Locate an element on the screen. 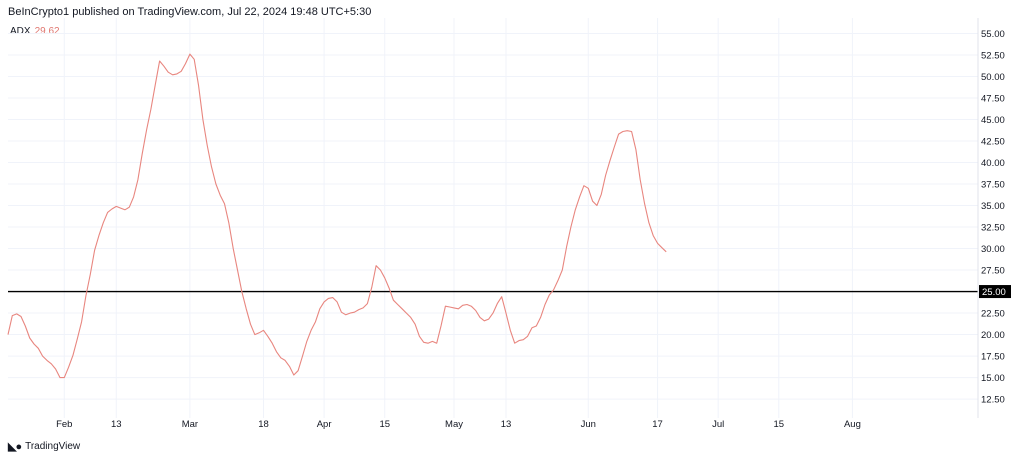  y-tick-label: 35.00 is located at coordinates (993, 206).